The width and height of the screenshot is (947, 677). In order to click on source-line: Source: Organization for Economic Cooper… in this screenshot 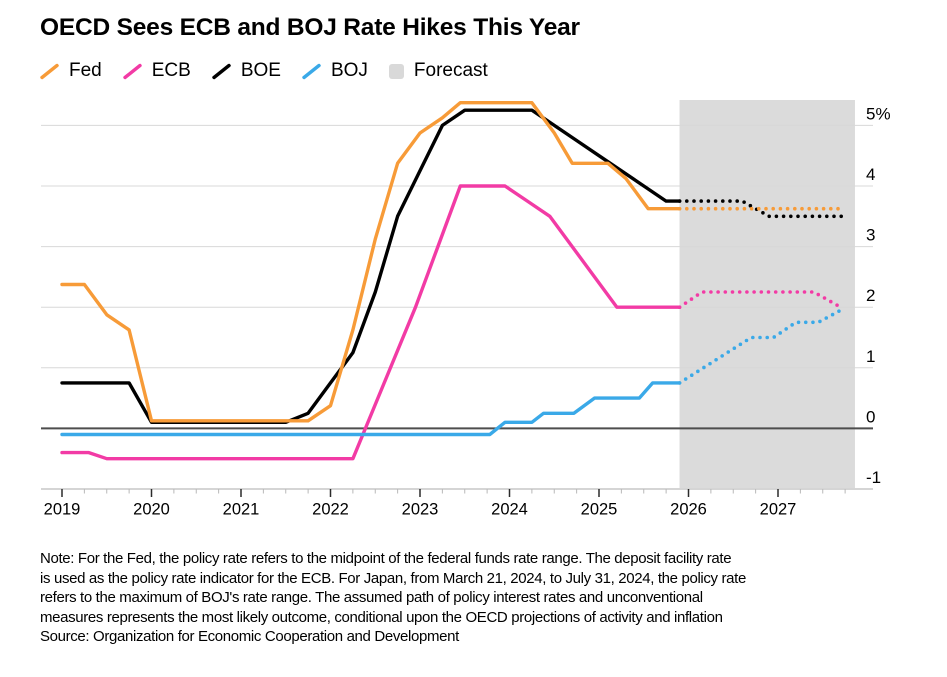, I will do `click(249, 637)`.